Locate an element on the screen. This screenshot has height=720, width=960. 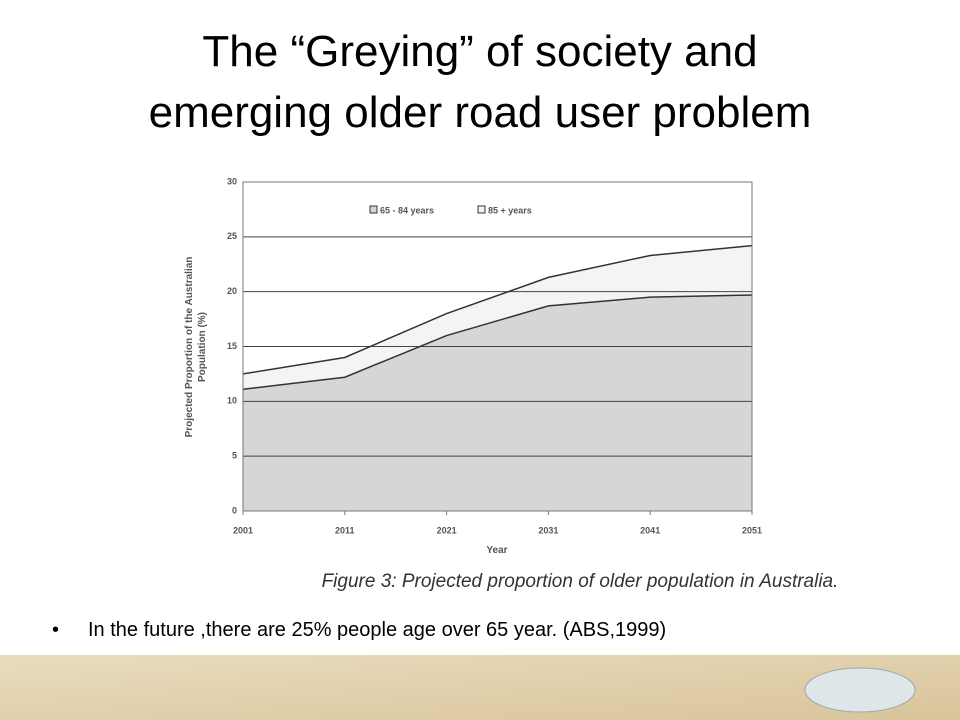
y-tick-label: 5 is located at coordinates (234, 456).